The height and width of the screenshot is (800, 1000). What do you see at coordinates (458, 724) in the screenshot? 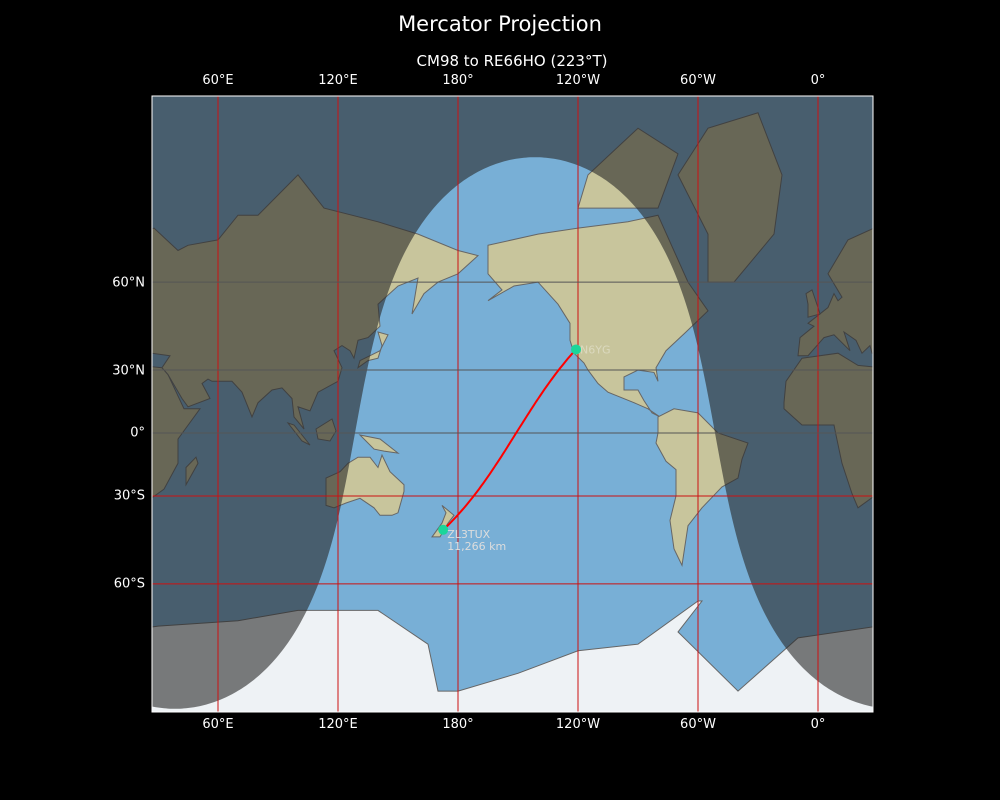
I see `bottom-lon-tick: 180°` at bounding box center [458, 724].